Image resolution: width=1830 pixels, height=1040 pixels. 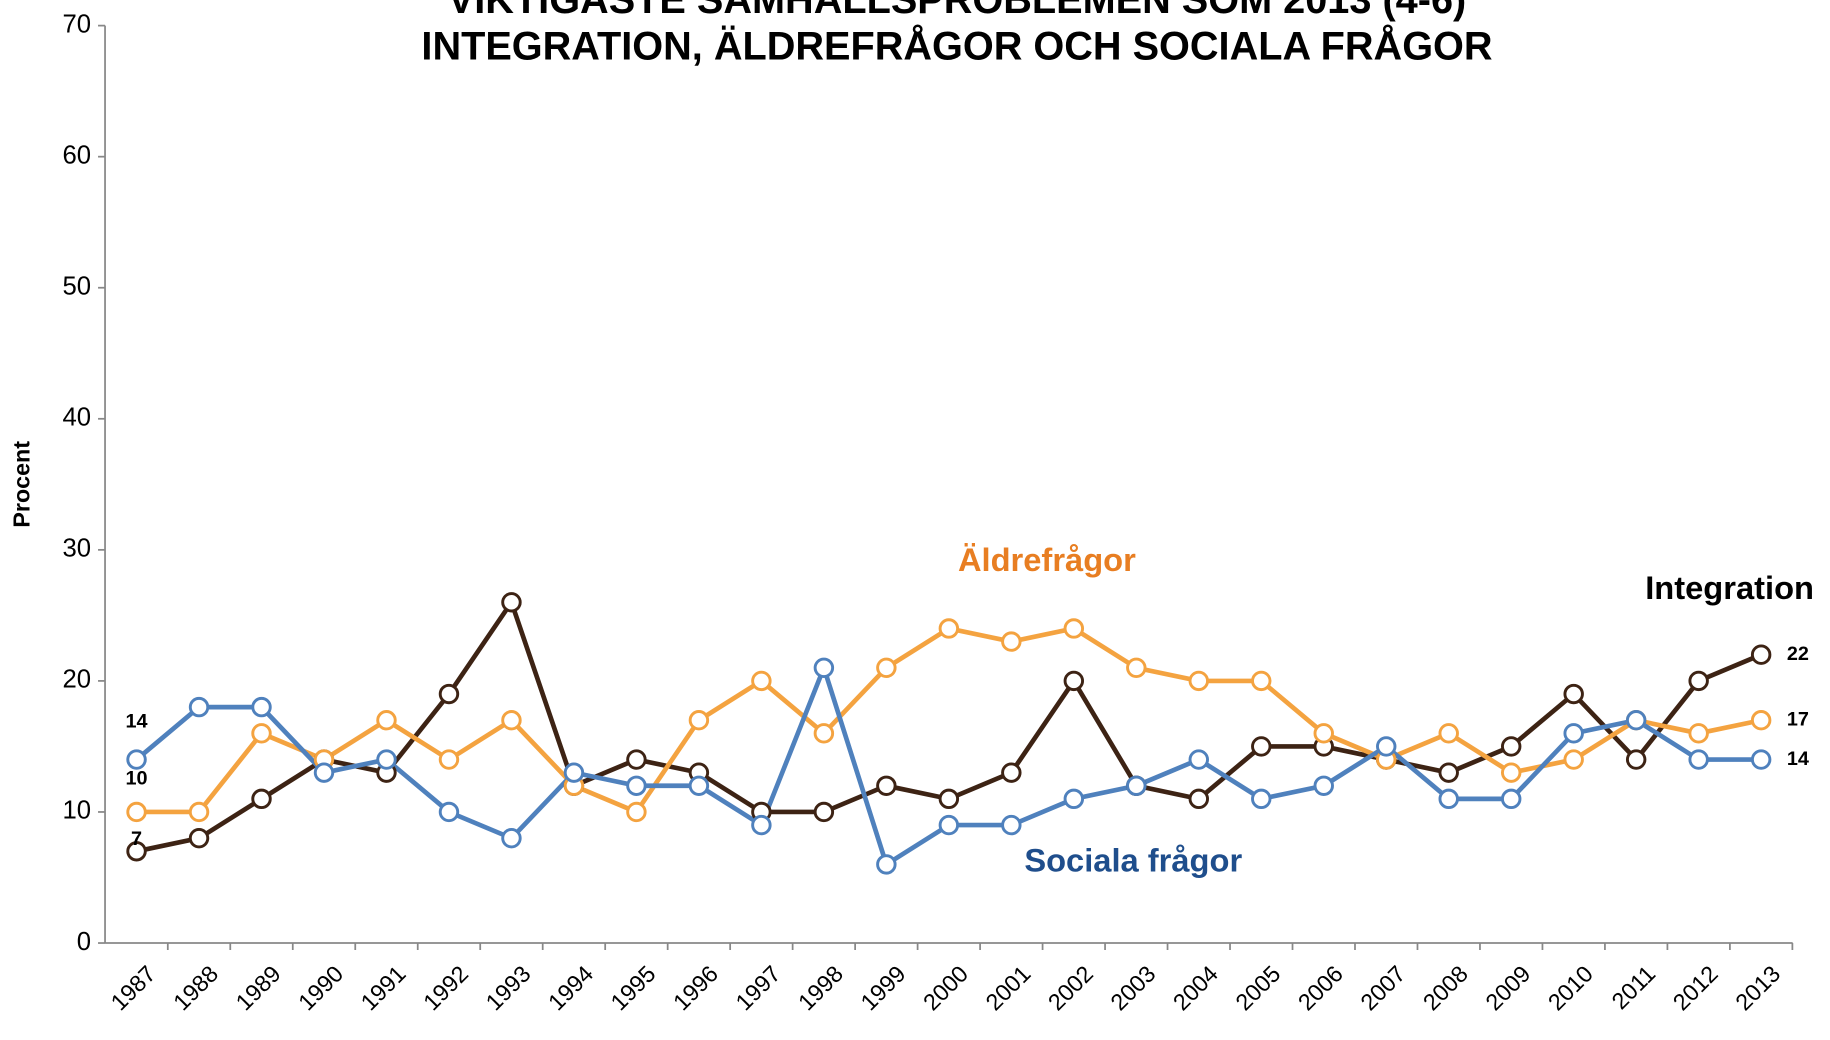 What do you see at coordinates (1798, 759) in the screenshot?
I see `data-label: 14` at bounding box center [1798, 759].